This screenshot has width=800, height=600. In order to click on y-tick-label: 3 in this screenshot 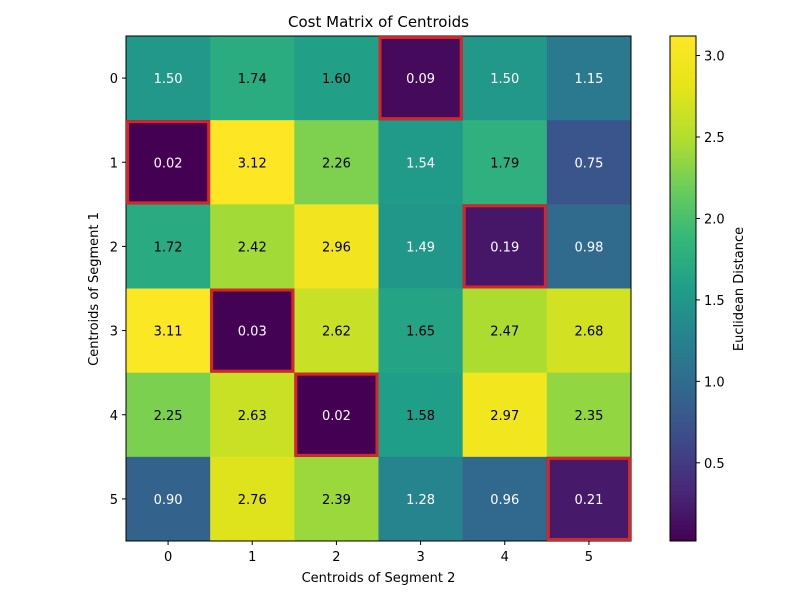, I will do `click(114, 332)`.